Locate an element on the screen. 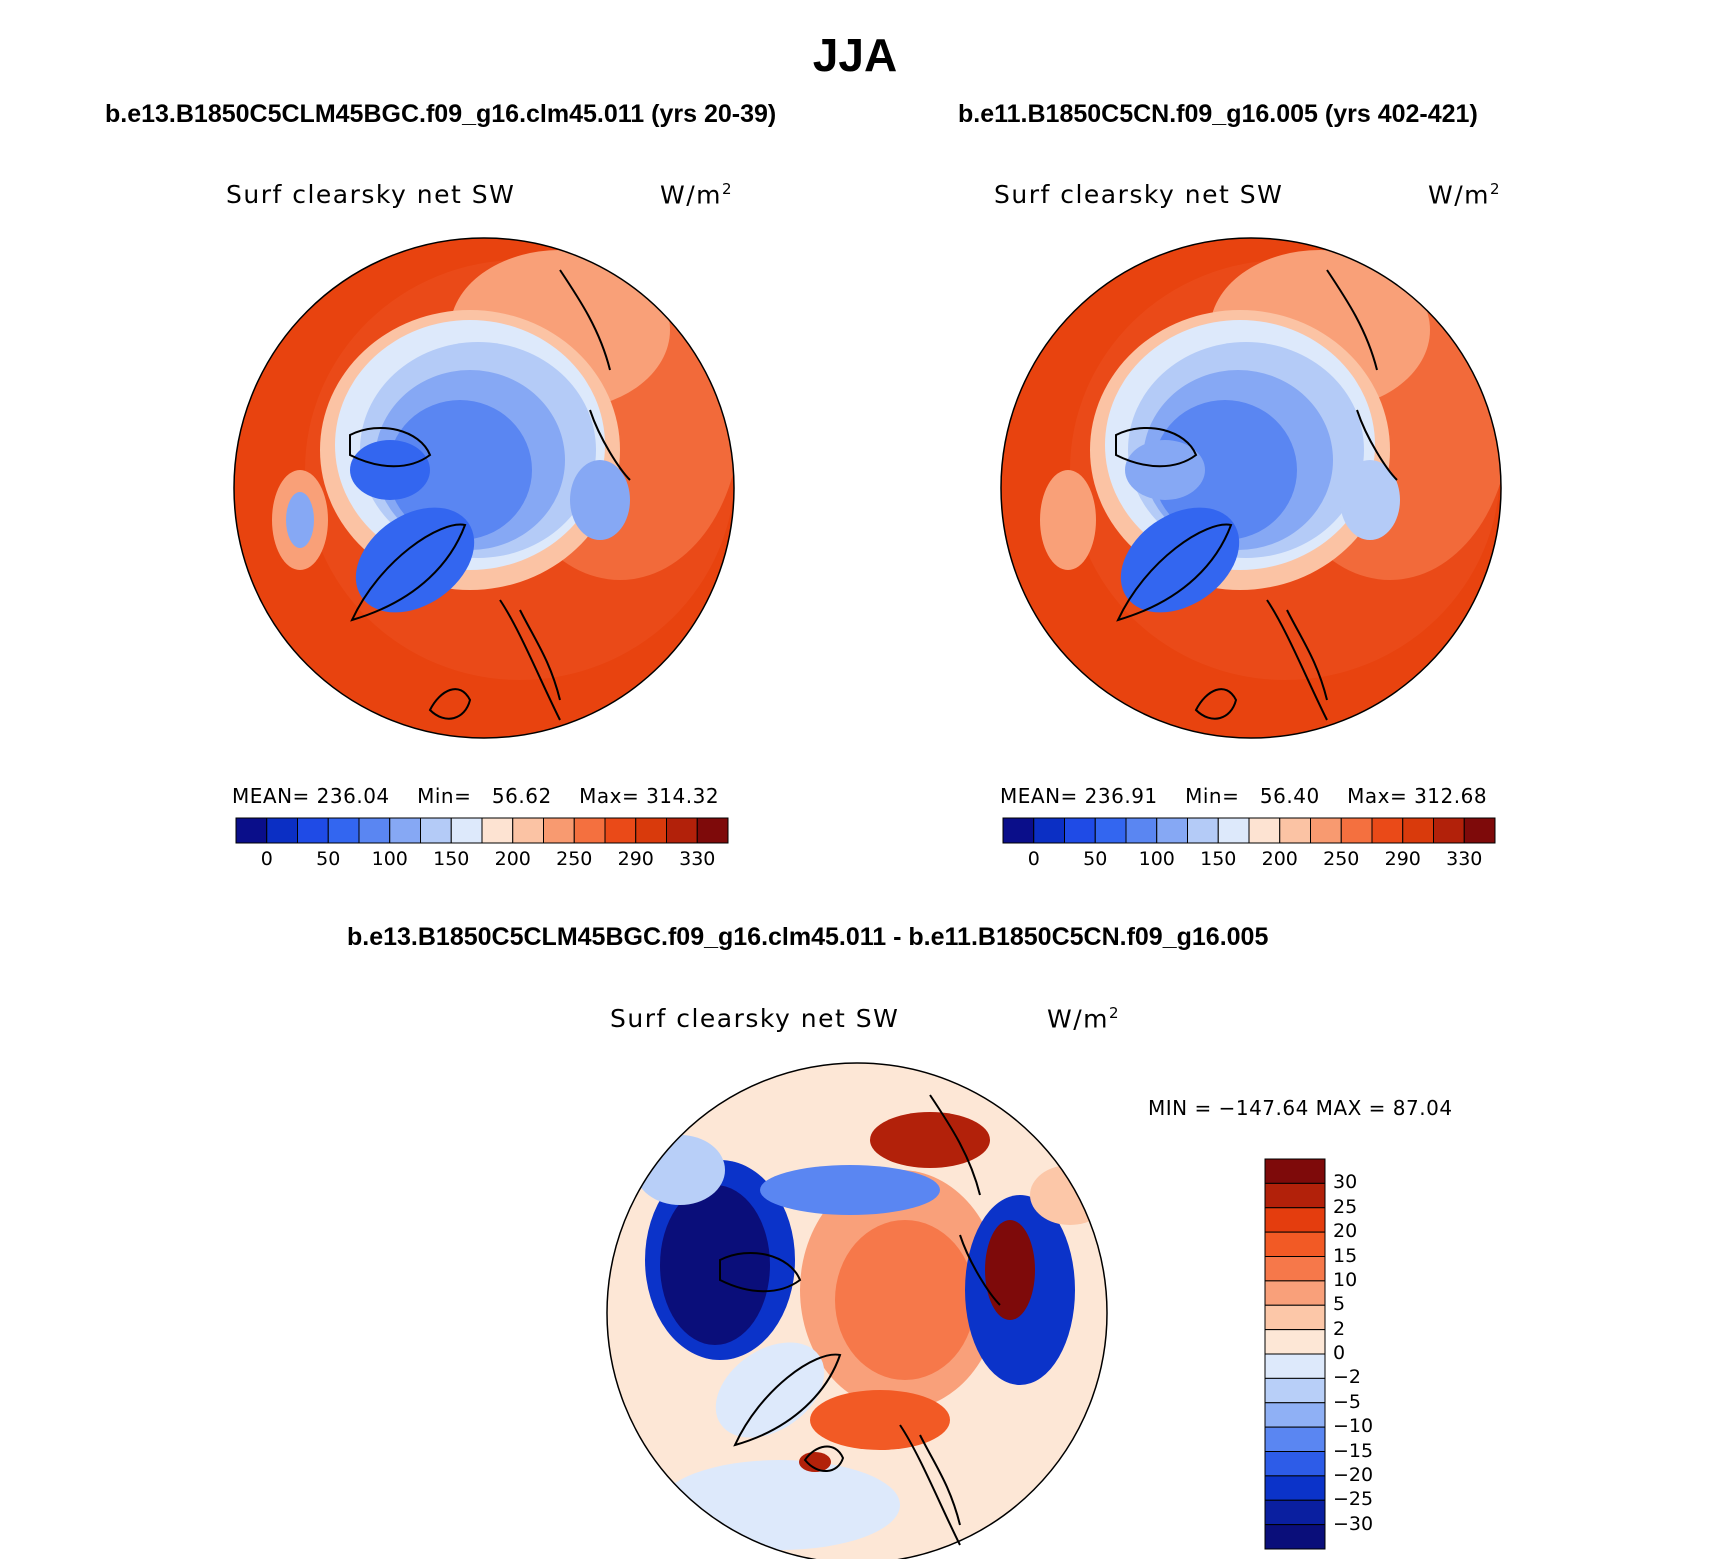 The height and width of the screenshot is (1559, 1710). right-colorbar-tick-label: 250 is located at coordinates (1341, 859).